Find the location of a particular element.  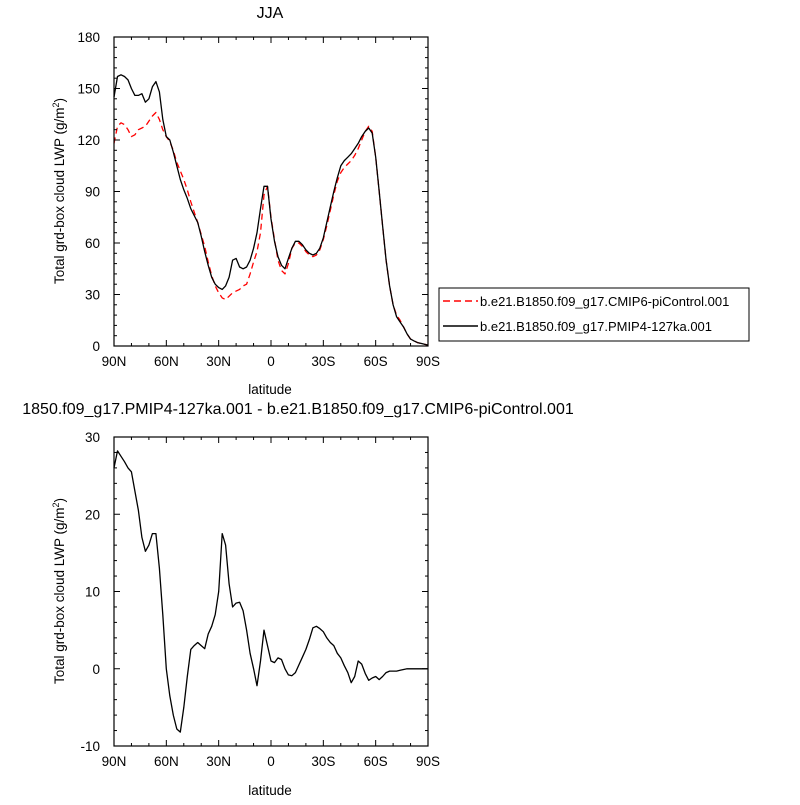

bottom-series-group is located at coordinates (270, 591).